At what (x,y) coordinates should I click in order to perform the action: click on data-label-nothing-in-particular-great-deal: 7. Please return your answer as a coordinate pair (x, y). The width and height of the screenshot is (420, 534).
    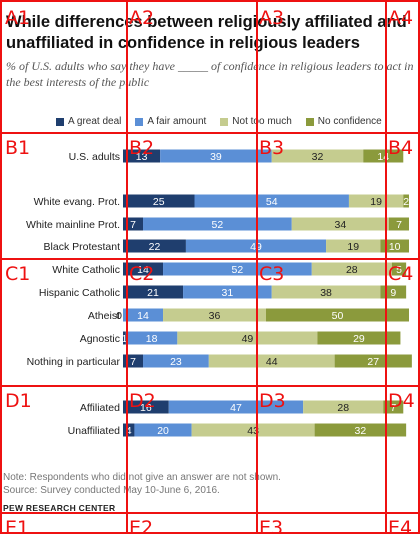
    Looking at the image, I should click on (133, 362).